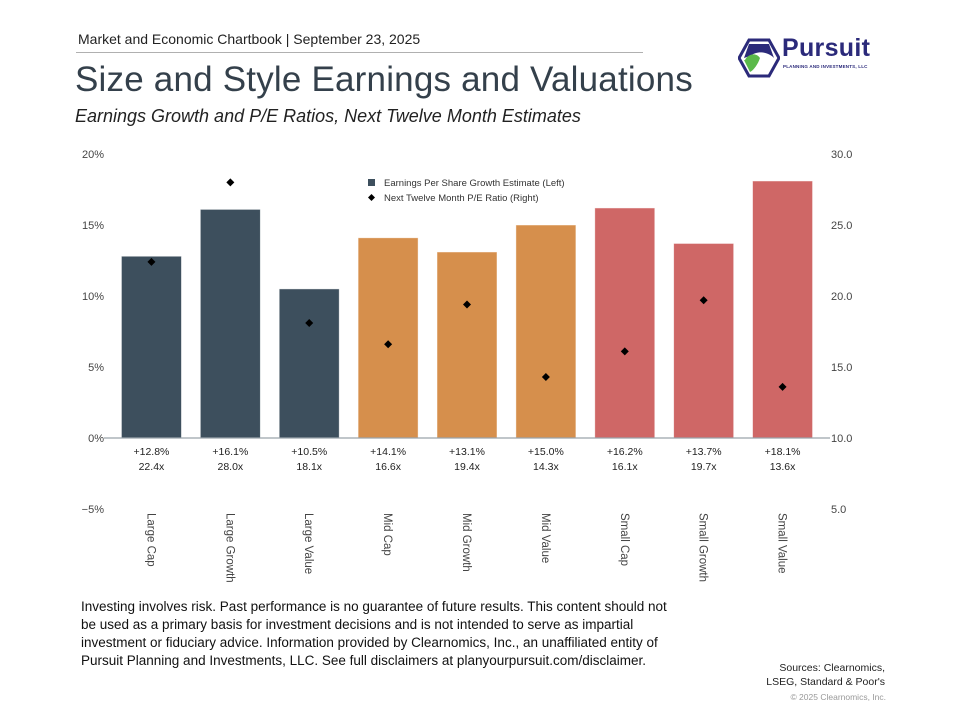 The image size is (960, 720). I want to click on left-axis-tick-label: 10%, so click(93, 297).